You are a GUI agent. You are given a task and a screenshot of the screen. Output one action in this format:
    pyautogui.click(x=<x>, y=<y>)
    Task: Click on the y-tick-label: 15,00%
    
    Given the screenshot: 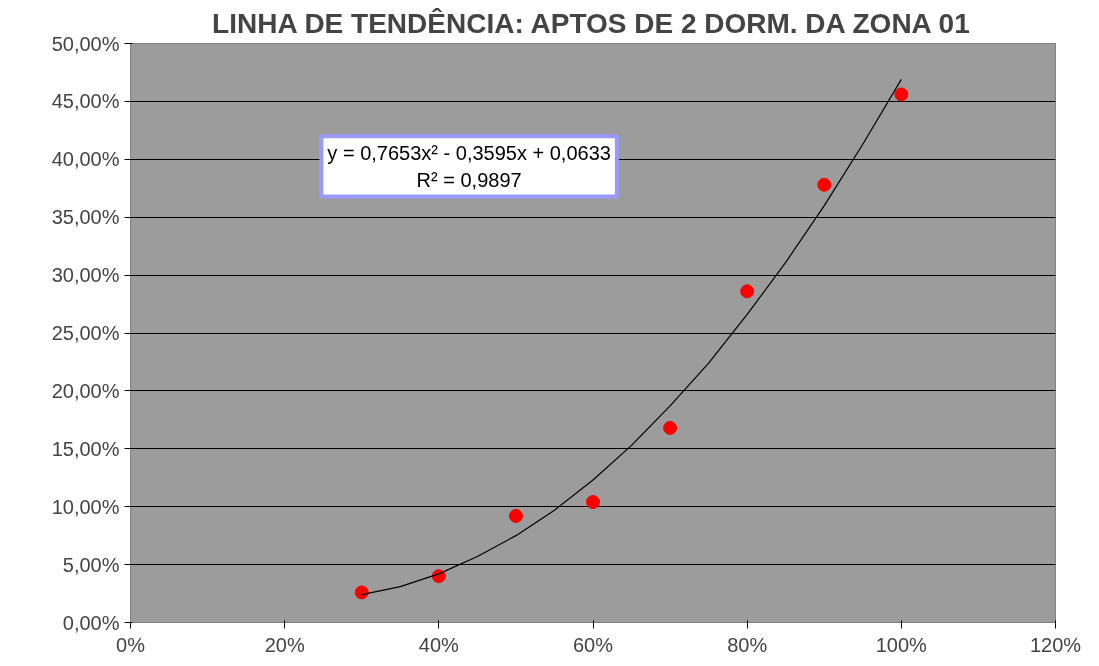 What is the action you would take?
    pyautogui.click(x=85, y=448)
    